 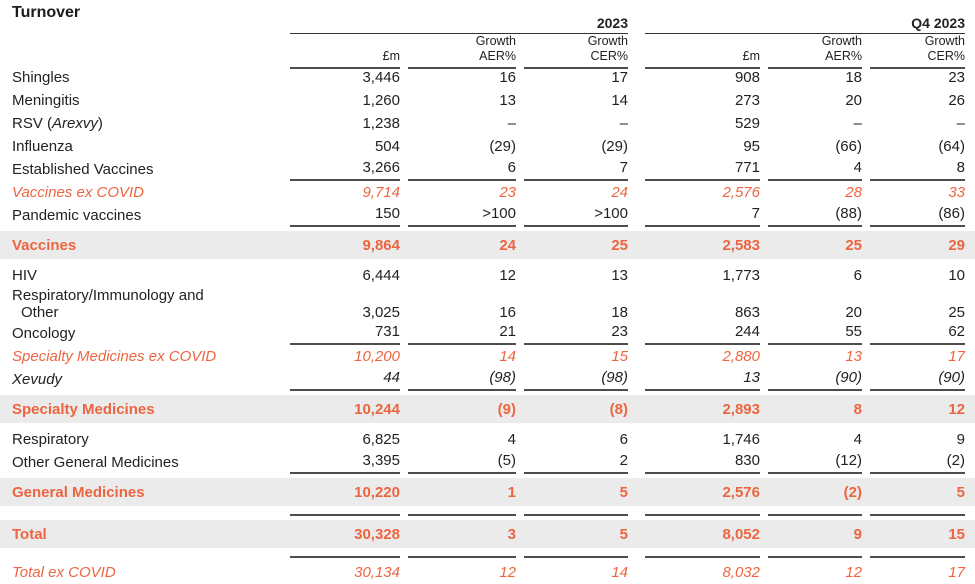 I want to click on cell: 2,576, so click(x=741, y=492).